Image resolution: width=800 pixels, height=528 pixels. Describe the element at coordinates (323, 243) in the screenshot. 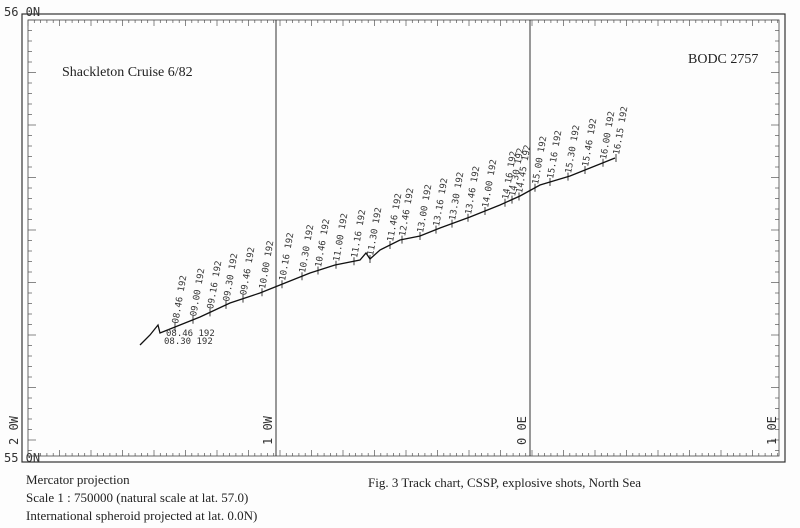

I see `shot-label: 10.46 192` at that location.